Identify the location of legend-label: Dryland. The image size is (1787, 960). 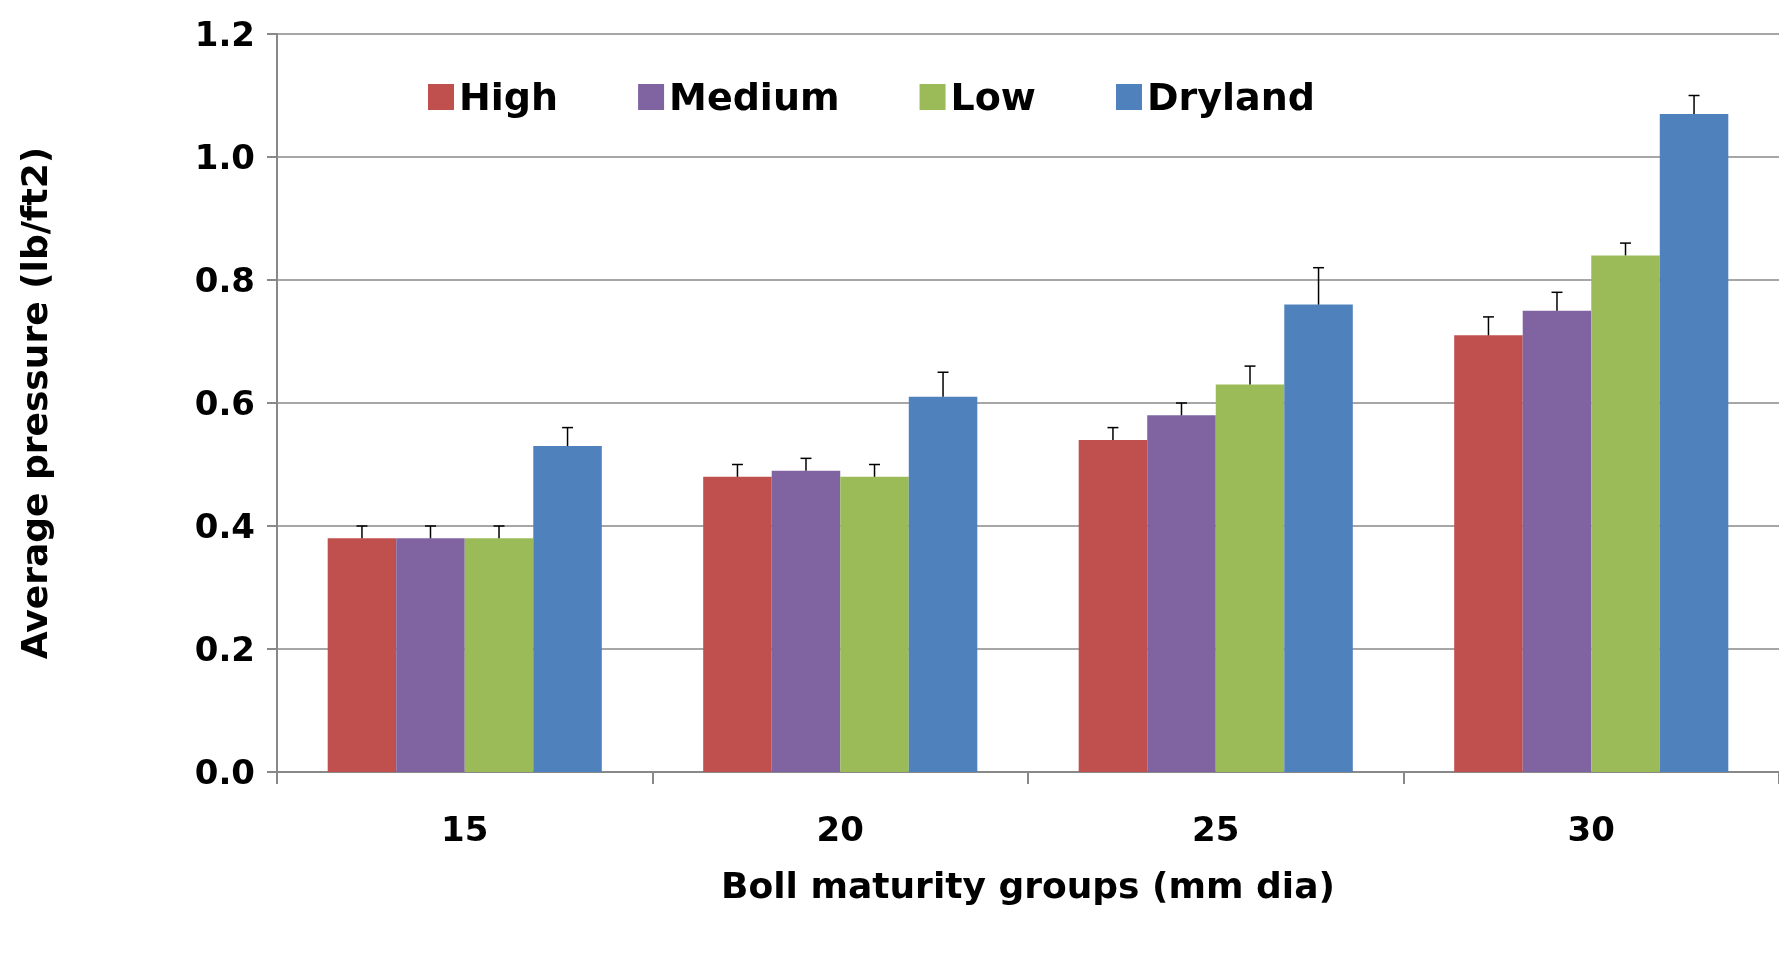
(1230, 97).